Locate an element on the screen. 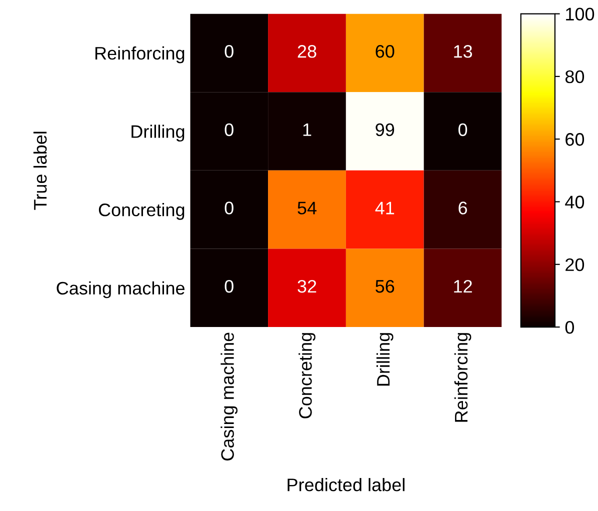 This screenshot has height=511, width=598. color-bar-label: 40 is located at coordinates (574, 202).